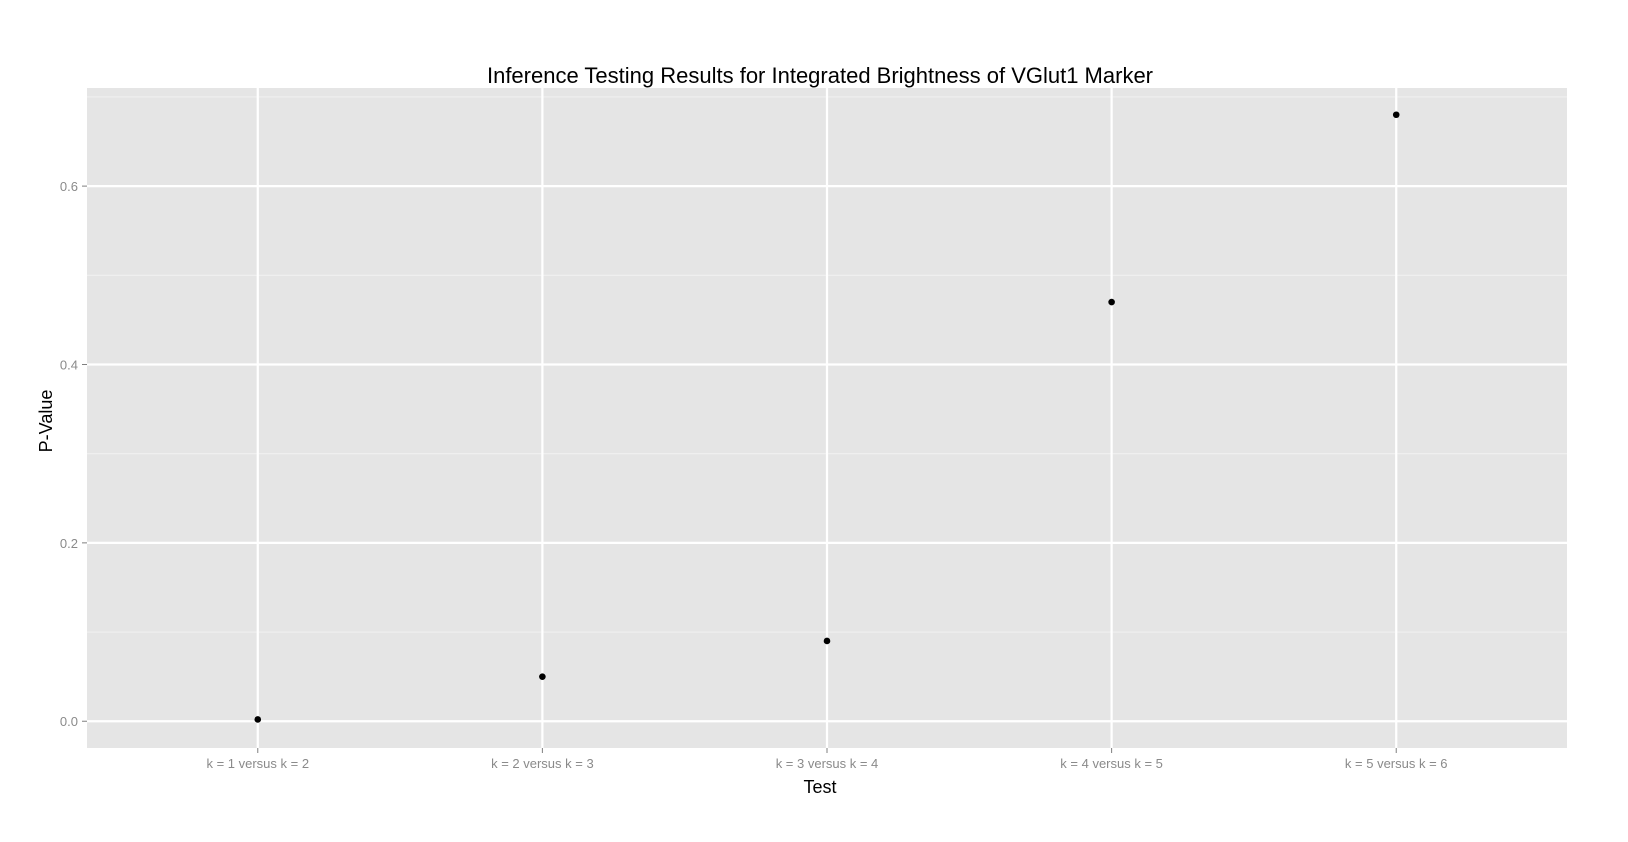 The height and width of the screenshot is (842, 1628). What do you see at coordinates (69, 364) in the screenshot?
I see `y-tick-label: 0.4` at bounding box center [69, 364].